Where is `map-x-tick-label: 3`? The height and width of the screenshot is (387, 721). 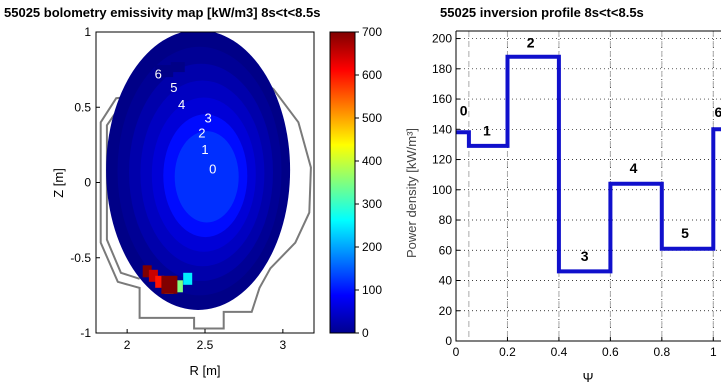 map-x-tick-label: 3 is located at coordinates (283, 345).